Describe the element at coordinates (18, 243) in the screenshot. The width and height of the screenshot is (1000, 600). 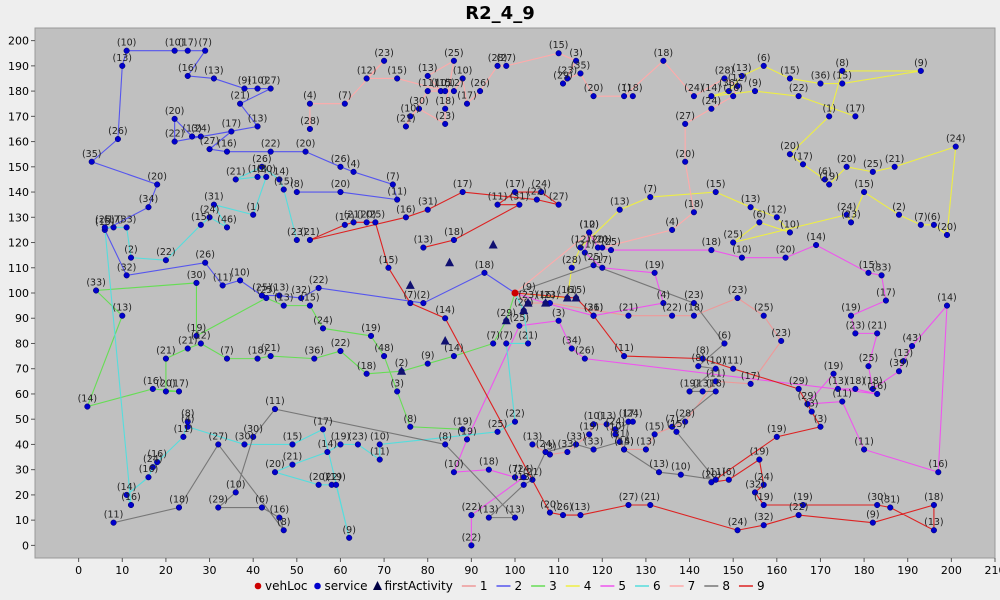
I see `y-tick-label: 120` at that location.